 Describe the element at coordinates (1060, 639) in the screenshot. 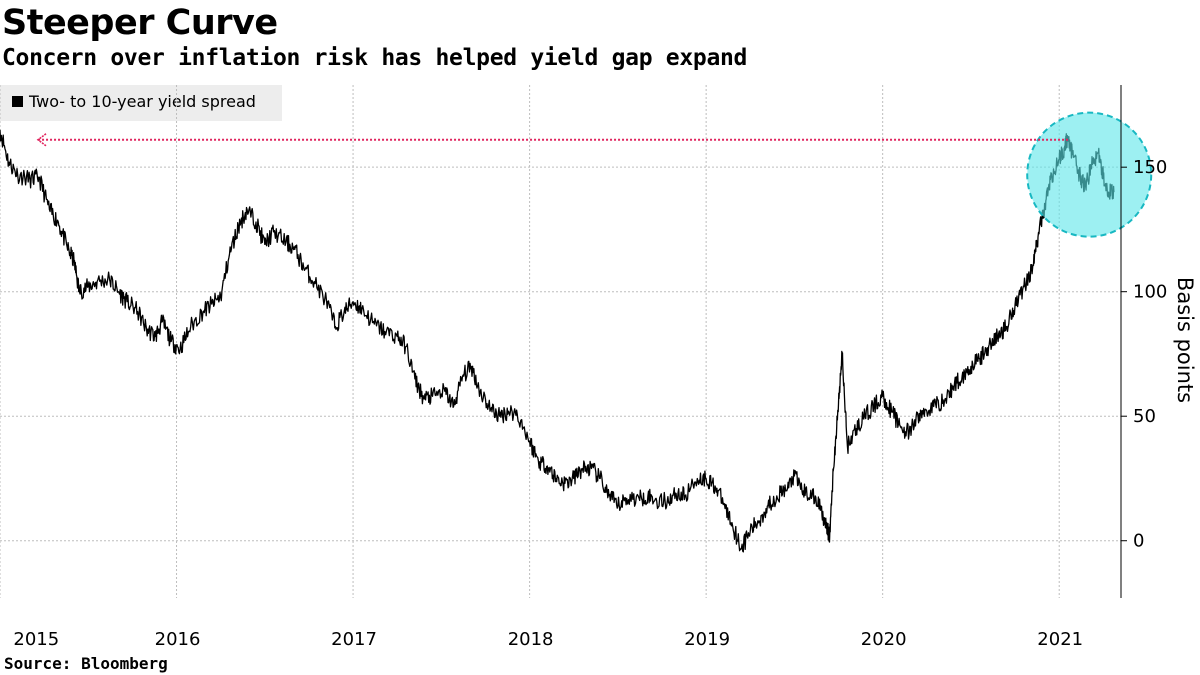

I see `x-tick-label: 2021` at that location.